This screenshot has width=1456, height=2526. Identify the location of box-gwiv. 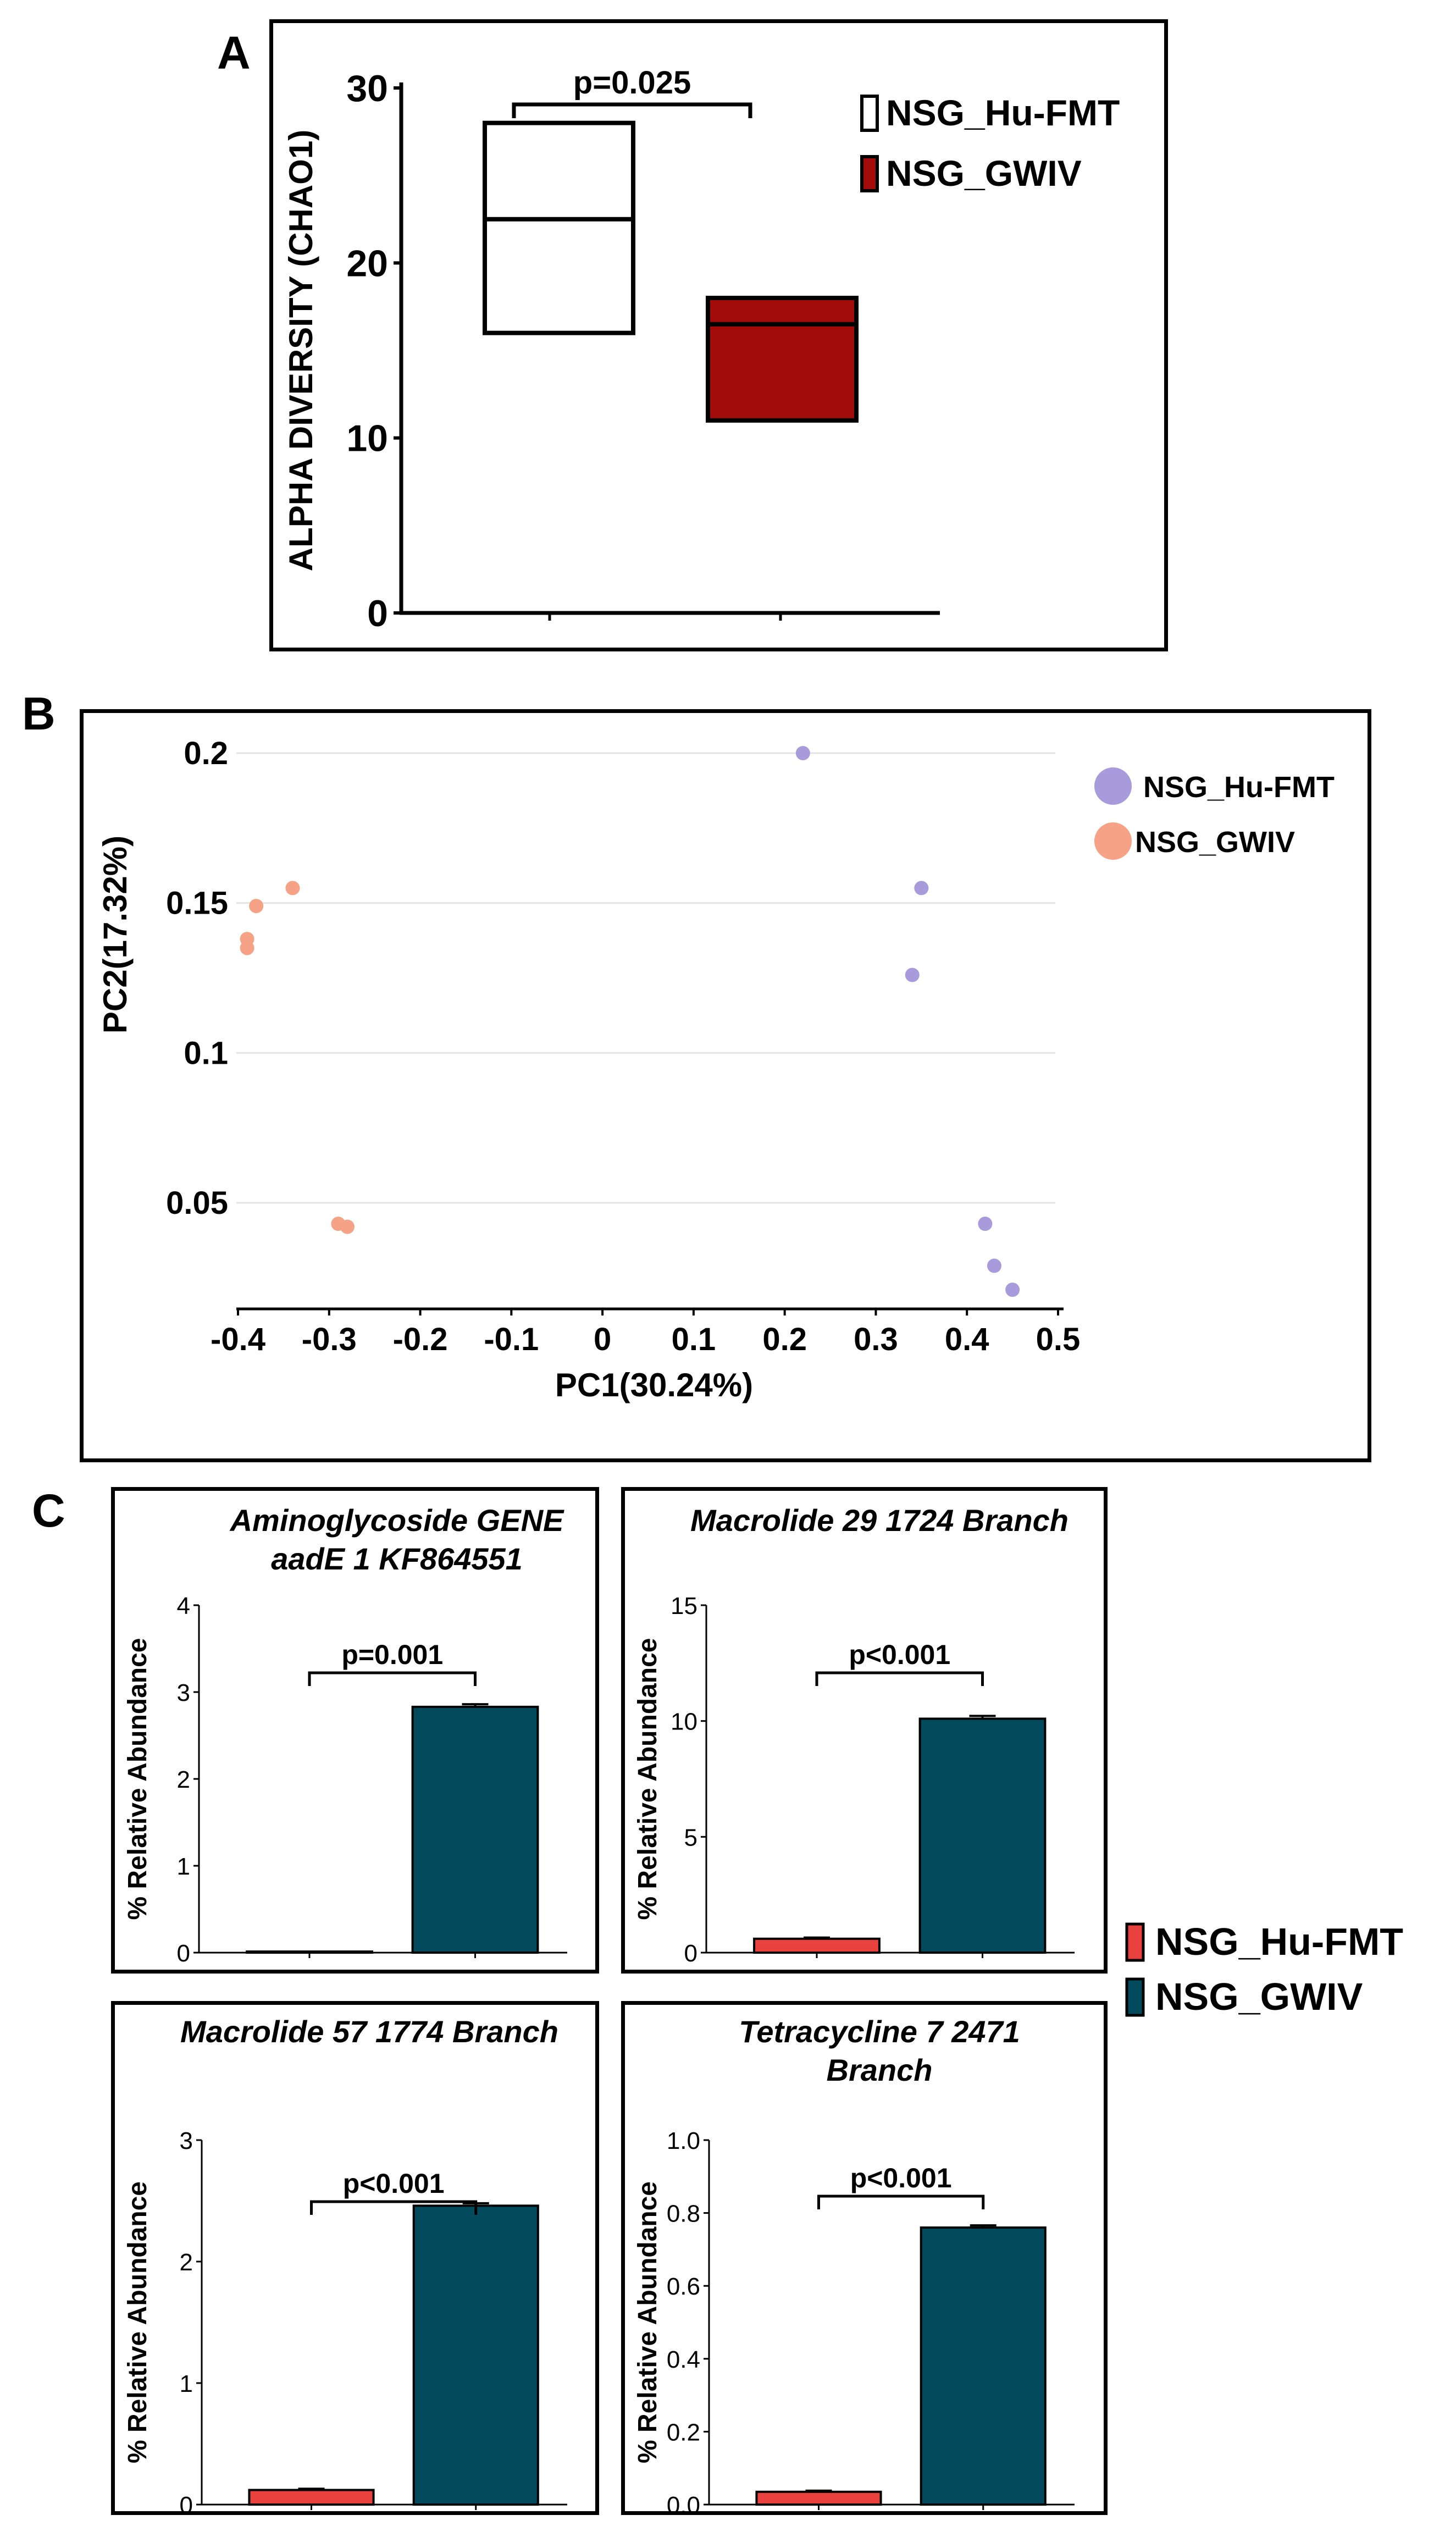
(782, 359).